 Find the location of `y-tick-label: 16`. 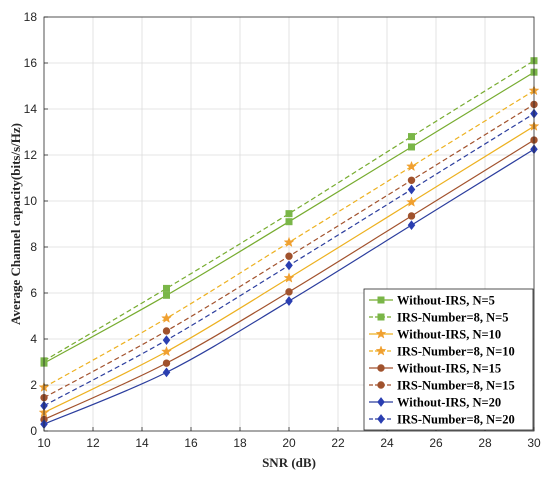

y-tick-label: 16 is located at coordinates (31, 63).